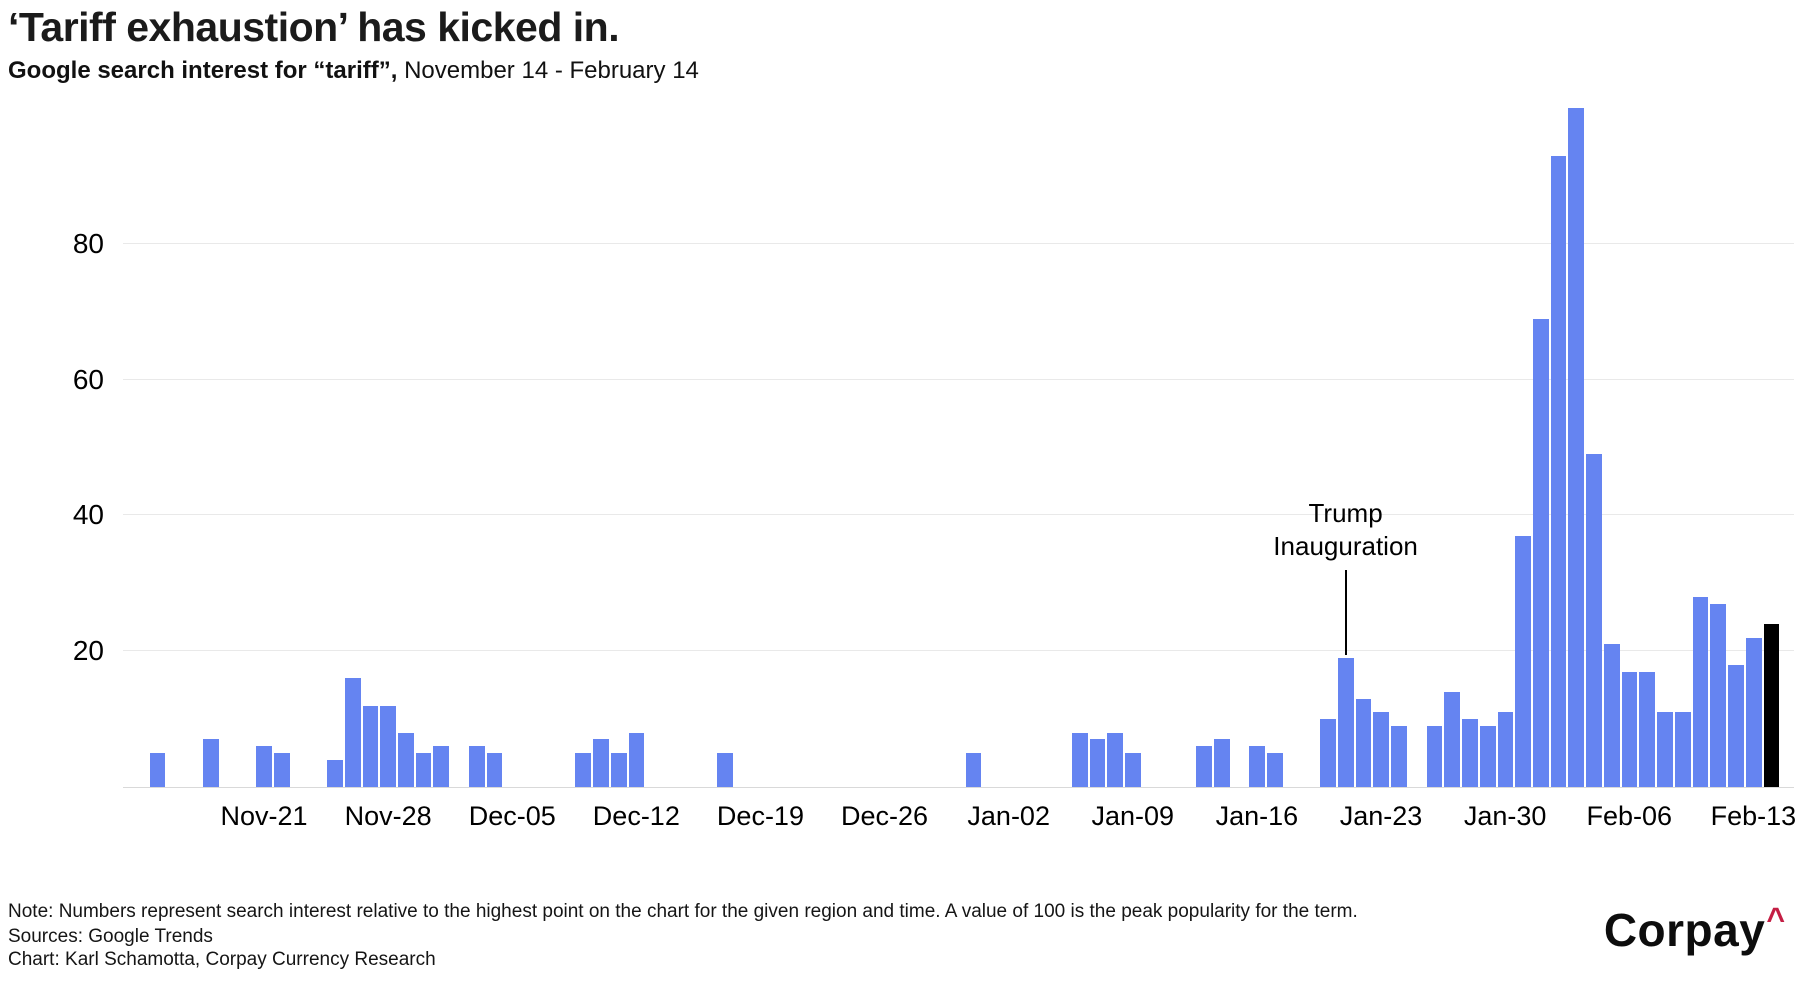 Image resolution: width=1799 pixels, height=1000 pixels. What do you see at coordinates (1345, 612) in the screenshot?
I see `annotation-pointer-line` at bounding box center [1345, 612].